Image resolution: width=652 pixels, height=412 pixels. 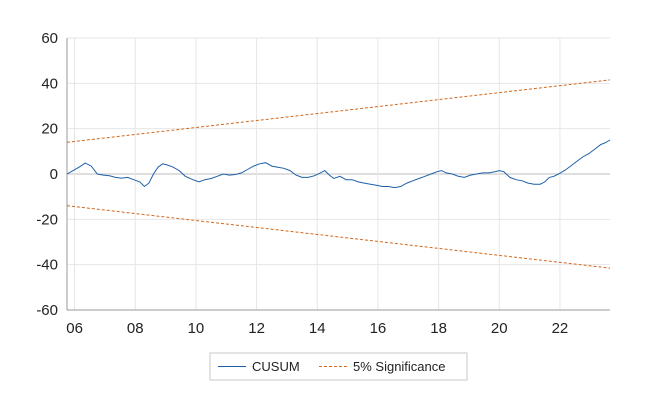 I want to click on legend-label-significance: 5% Significance, so click(x=399, y=366).